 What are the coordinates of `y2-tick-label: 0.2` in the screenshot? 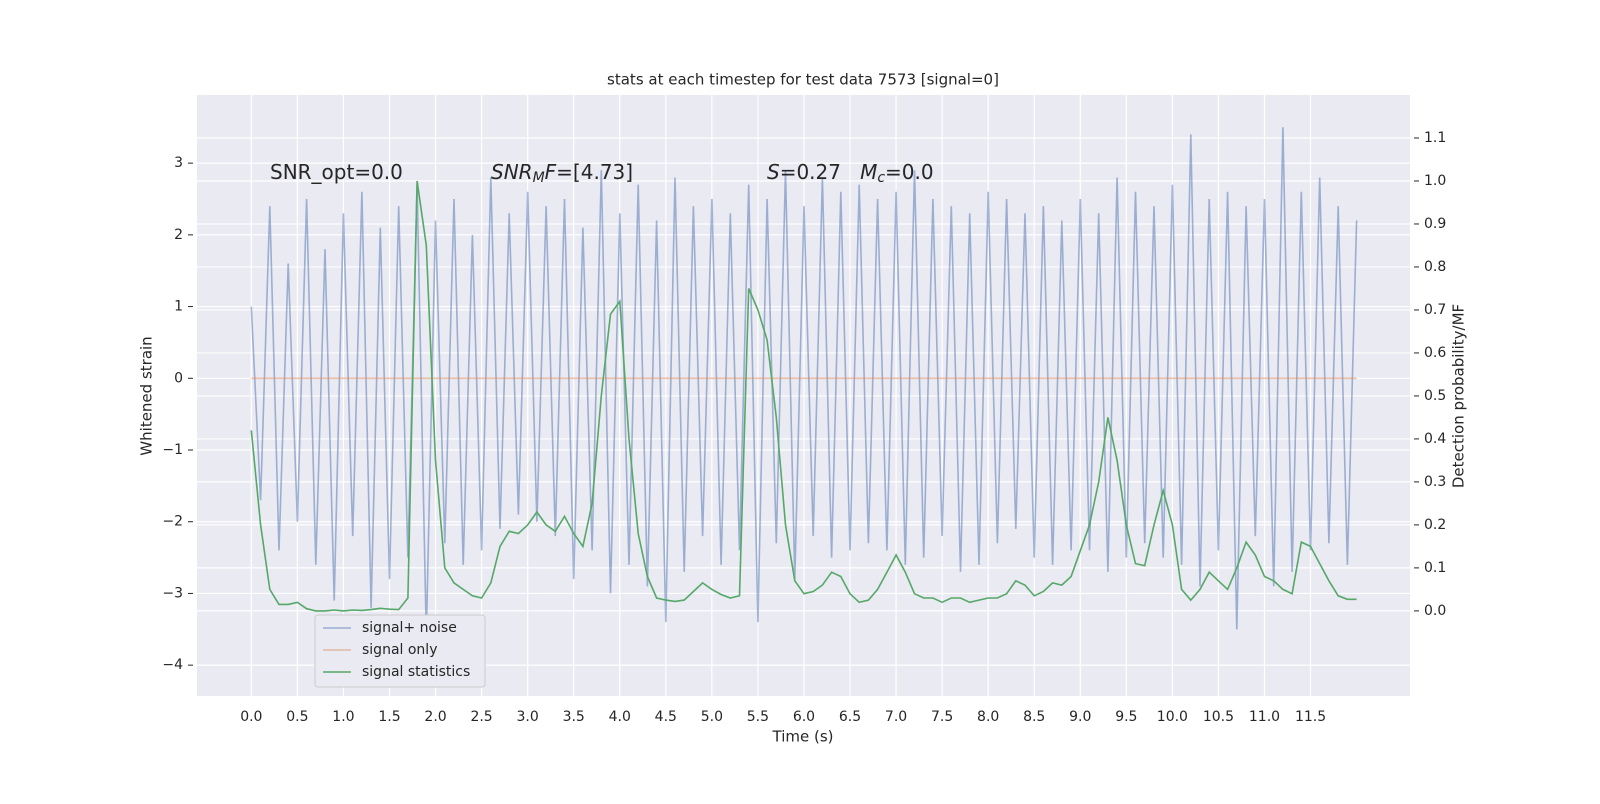 It's located at (1435, 525).